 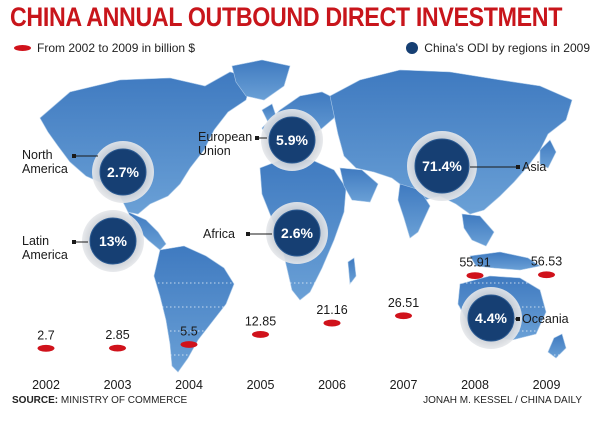 What do you see at coordinates (225, 137) in the screenshot?
I see `region-label-line: European` at bounding box center [225, 137].